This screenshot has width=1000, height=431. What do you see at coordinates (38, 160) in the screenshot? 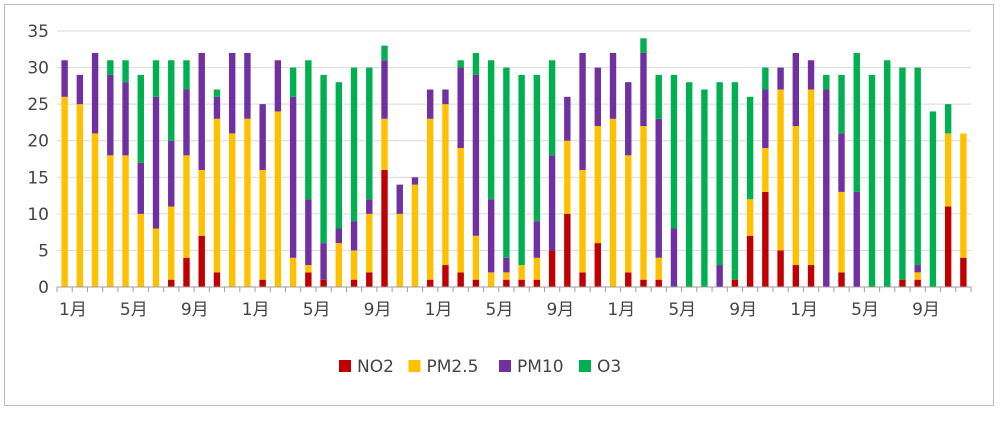
I see `y-axis: 0 5 10 15 20 25 30 35` at bounding box center [38, 160].